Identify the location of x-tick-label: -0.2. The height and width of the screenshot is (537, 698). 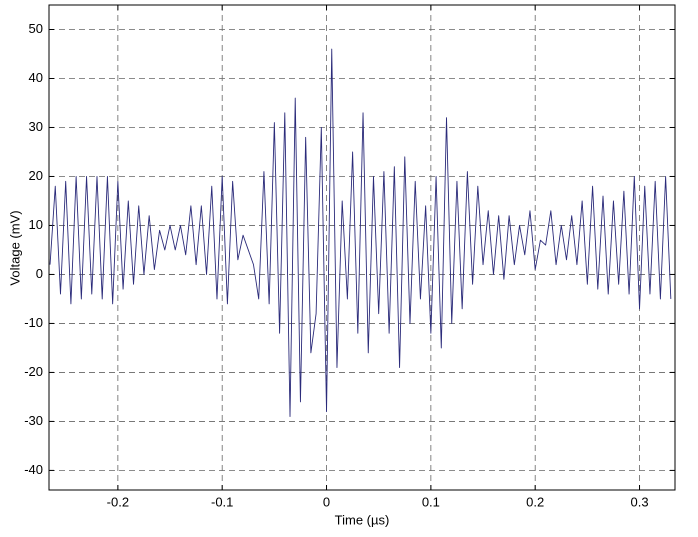
(118, 501).